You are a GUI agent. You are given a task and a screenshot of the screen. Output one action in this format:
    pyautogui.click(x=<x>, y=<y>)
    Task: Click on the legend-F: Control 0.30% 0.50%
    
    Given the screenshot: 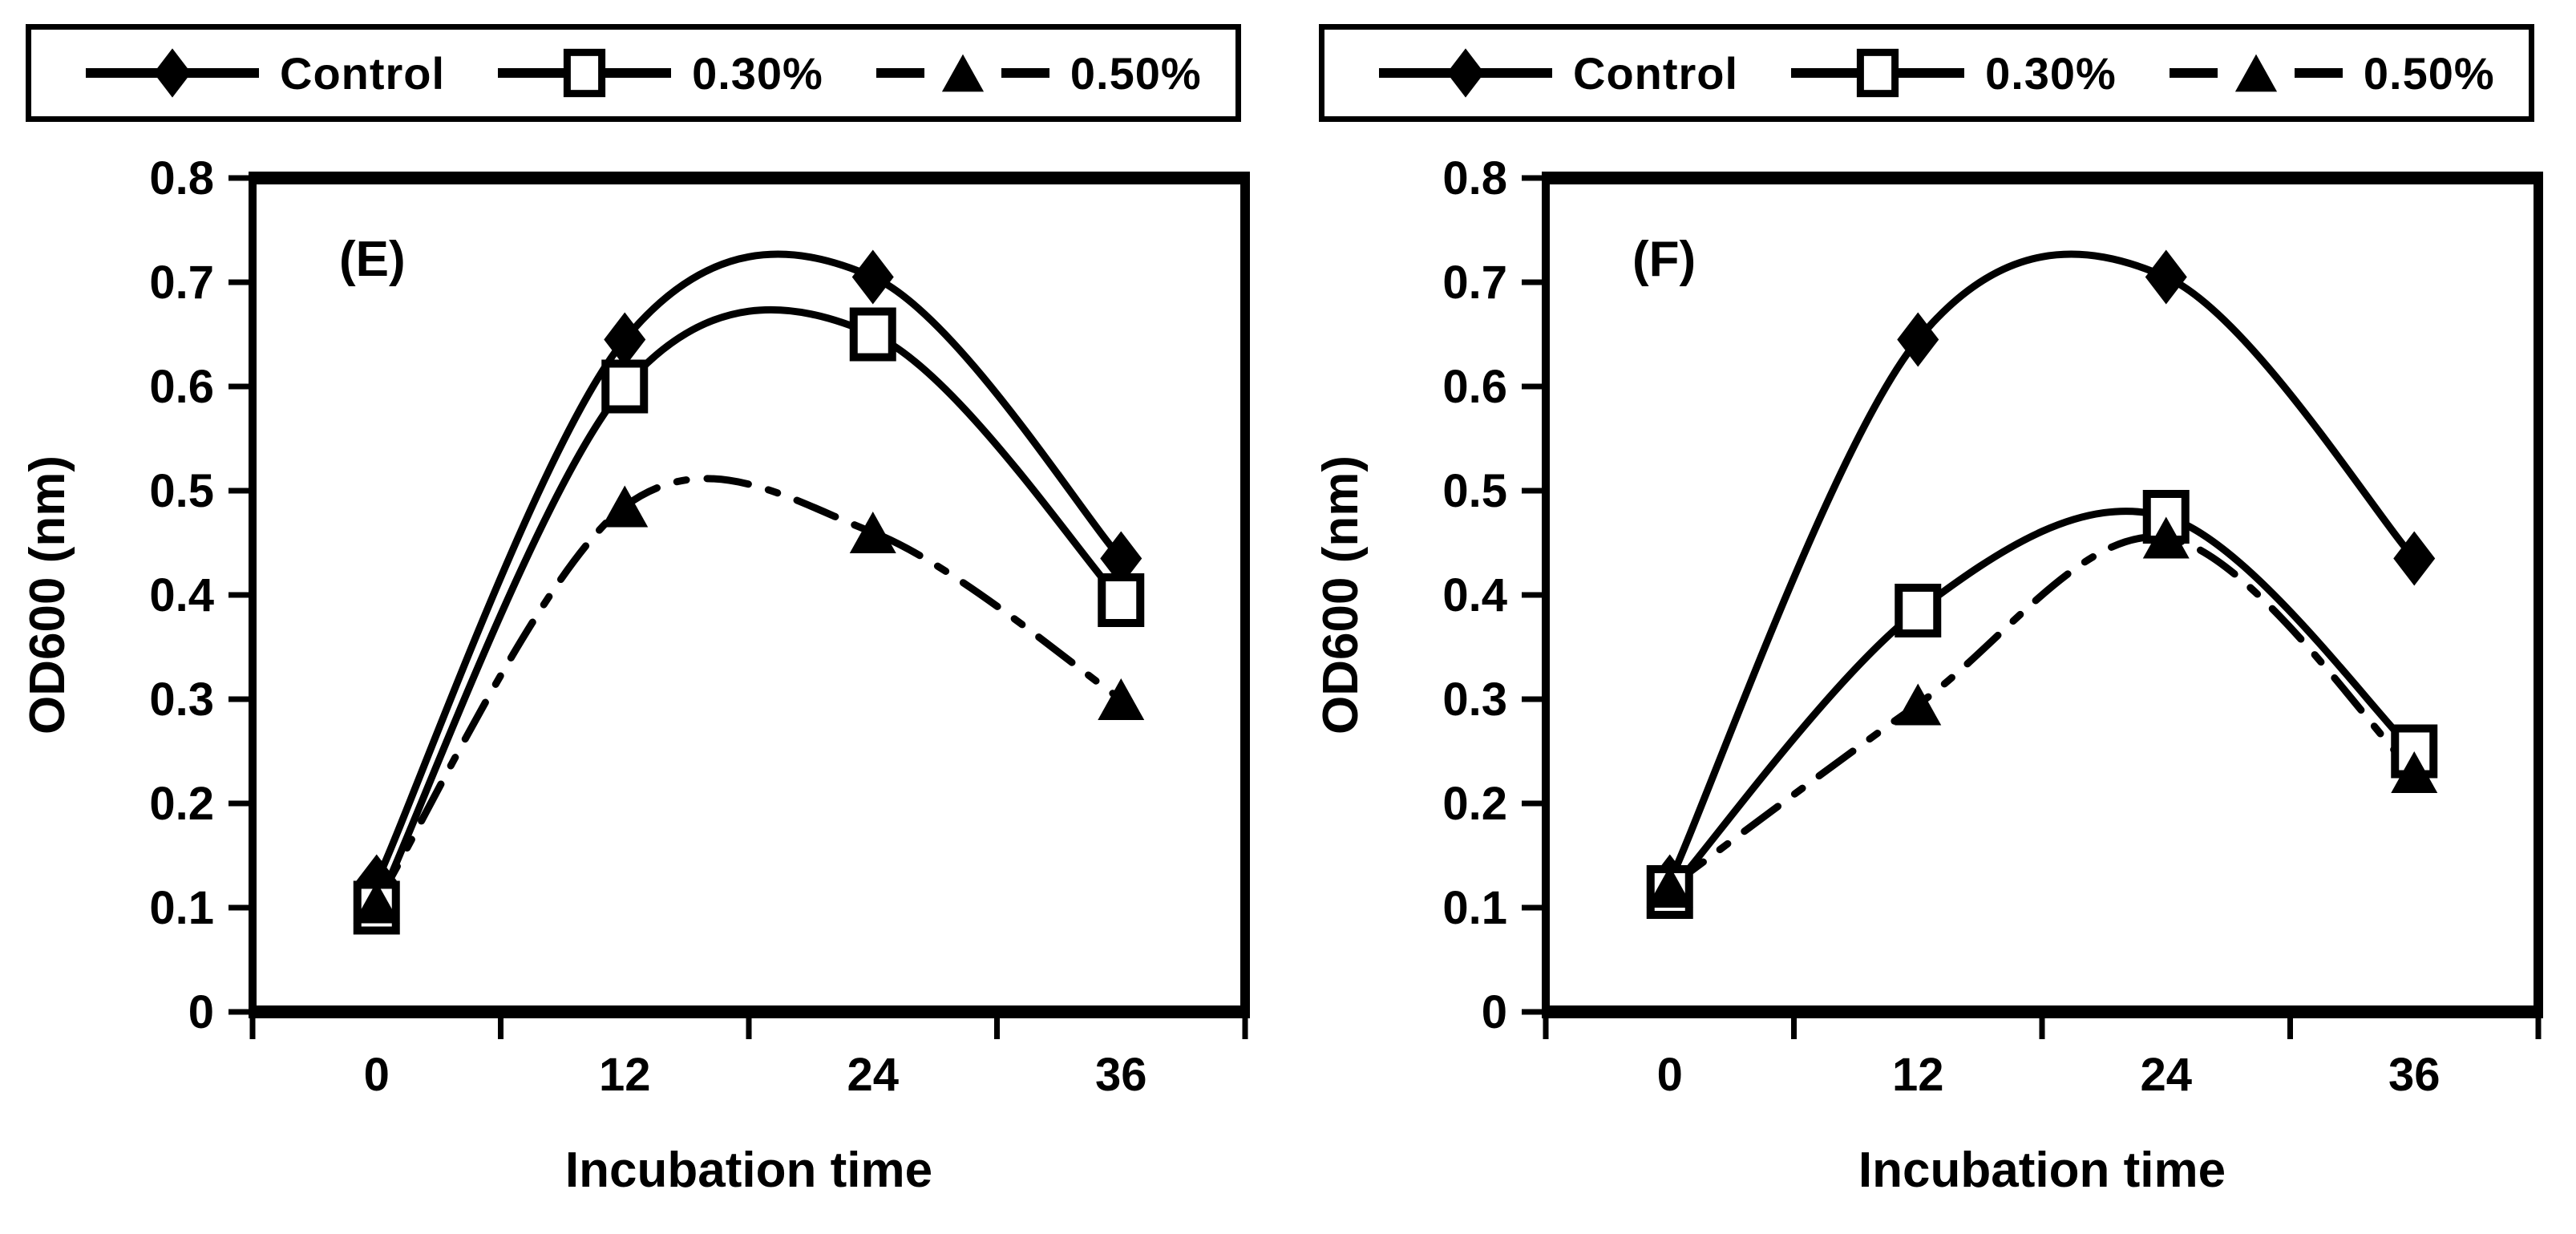 What is the action you would take?
    pyautogui.click(x=1926, y=73)
    